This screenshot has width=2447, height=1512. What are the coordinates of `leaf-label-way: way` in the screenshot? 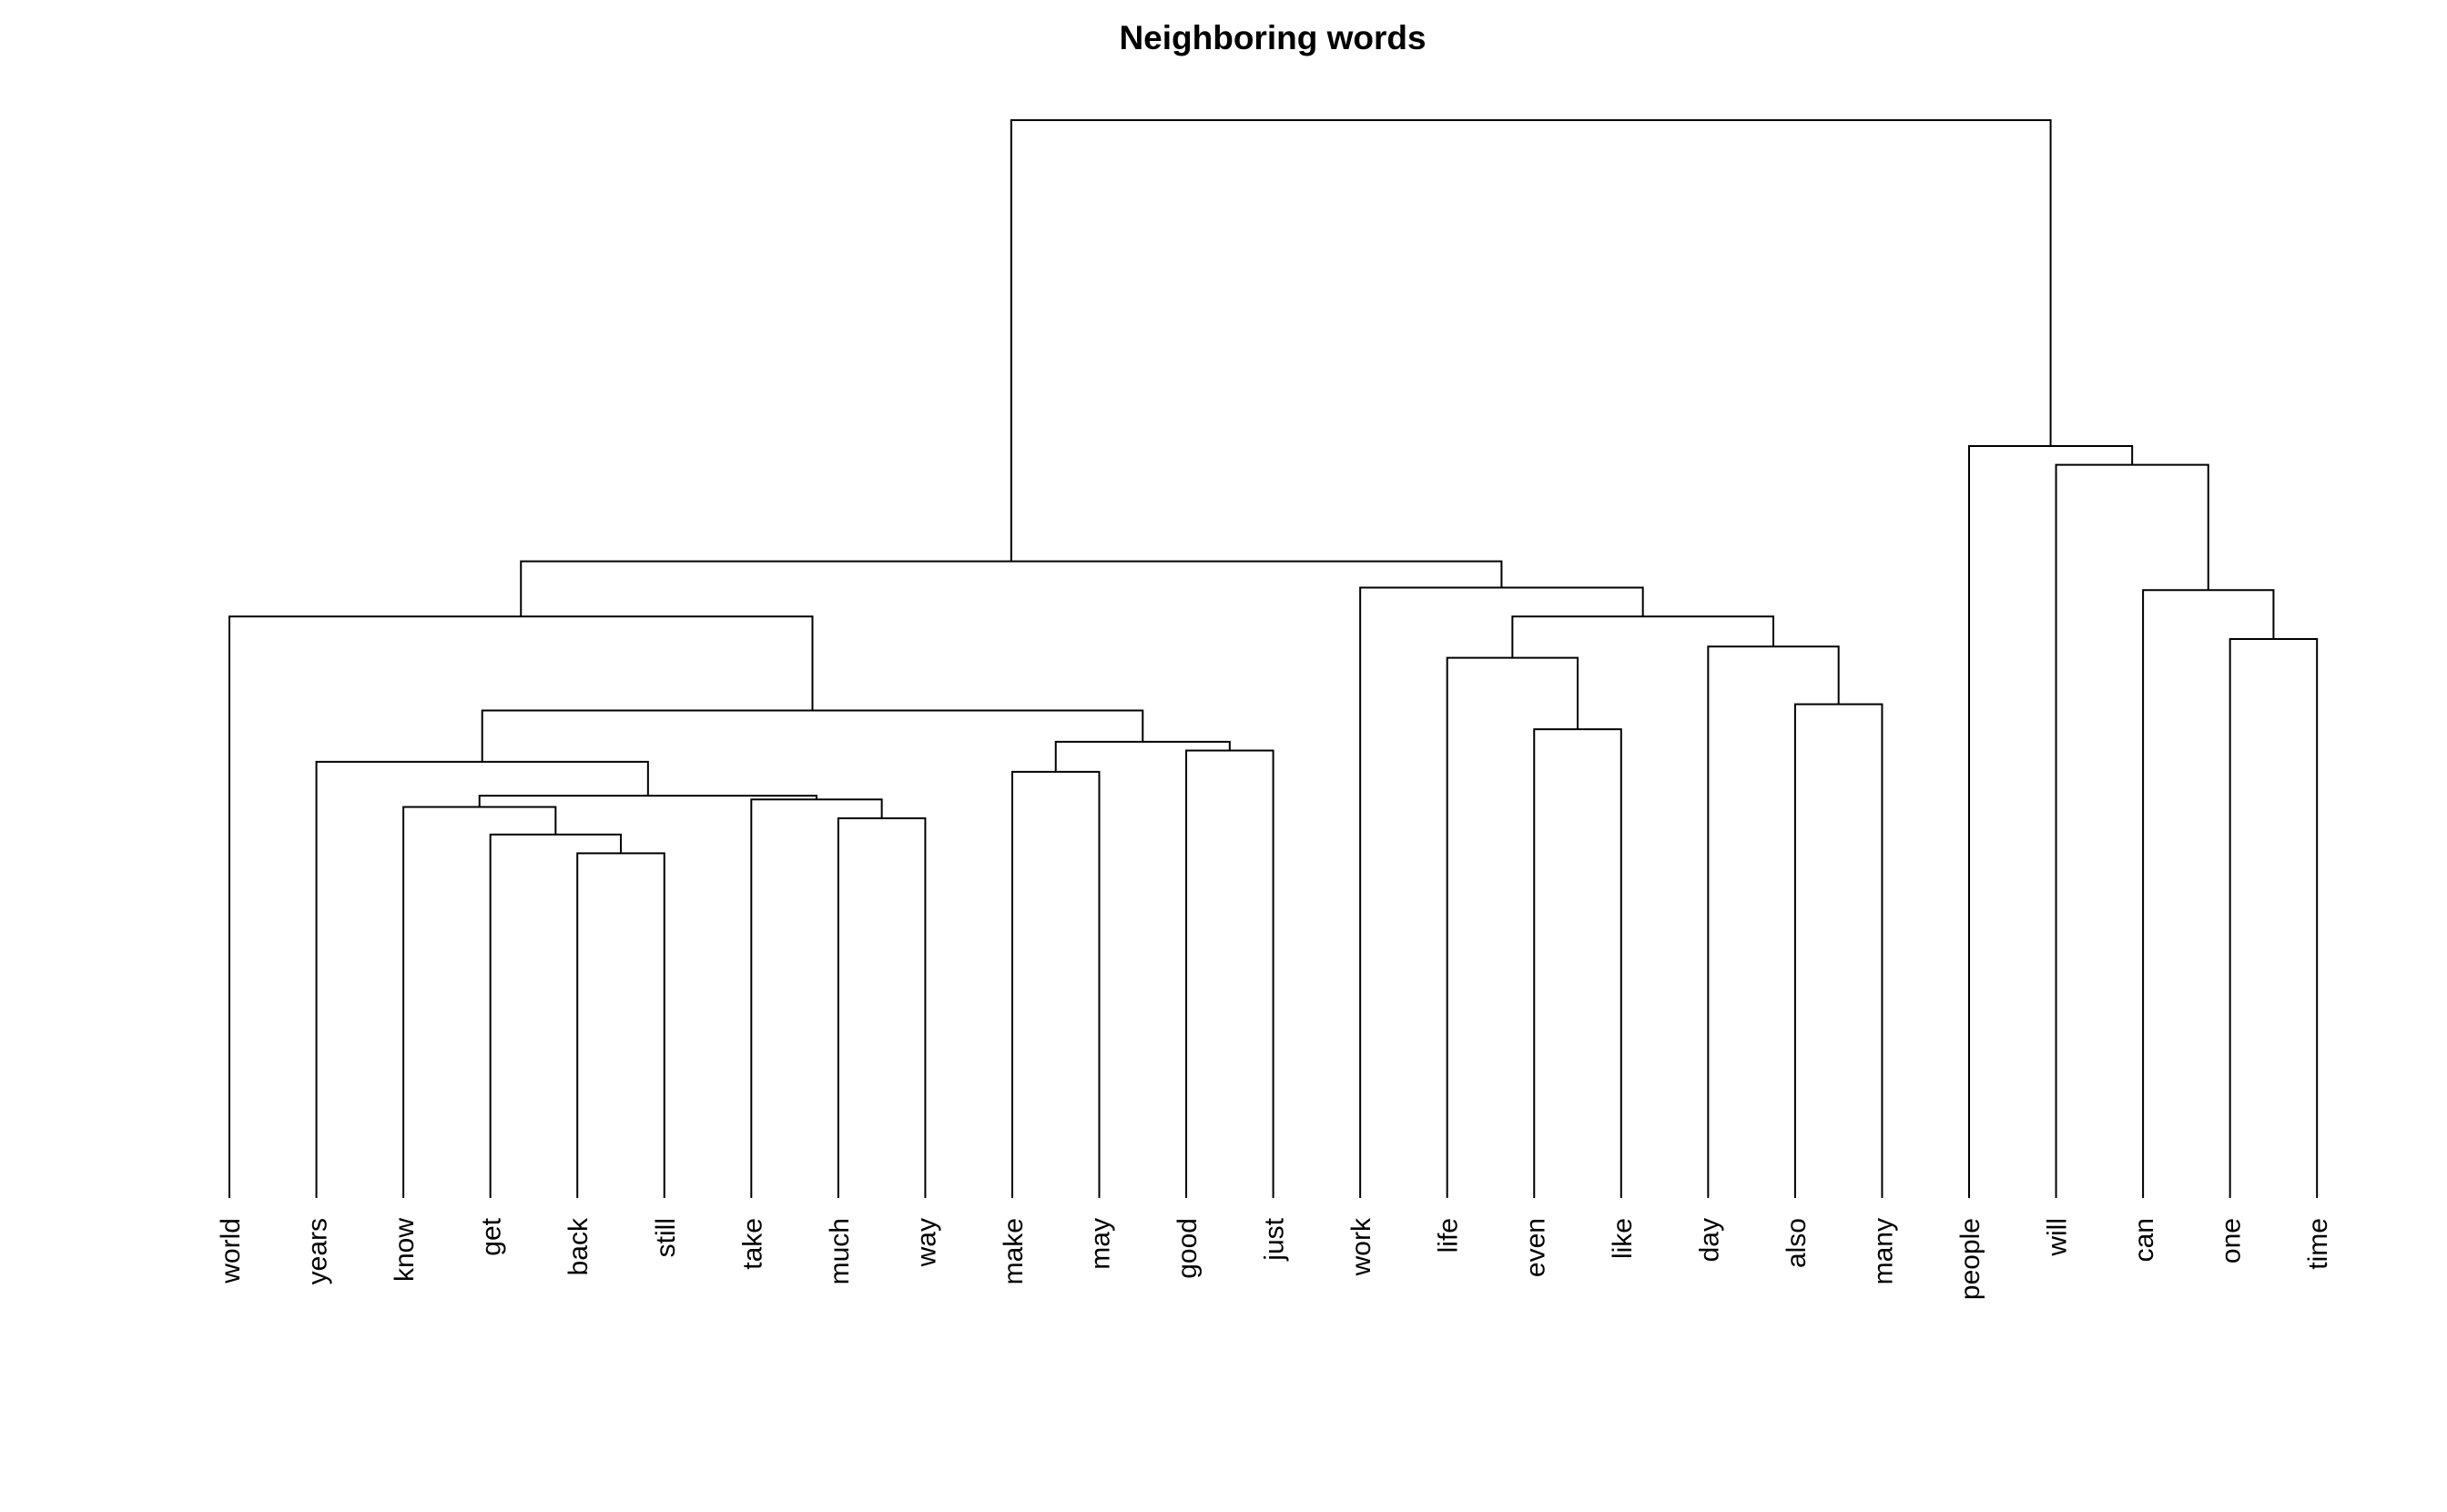 It's located at (926, 1242).